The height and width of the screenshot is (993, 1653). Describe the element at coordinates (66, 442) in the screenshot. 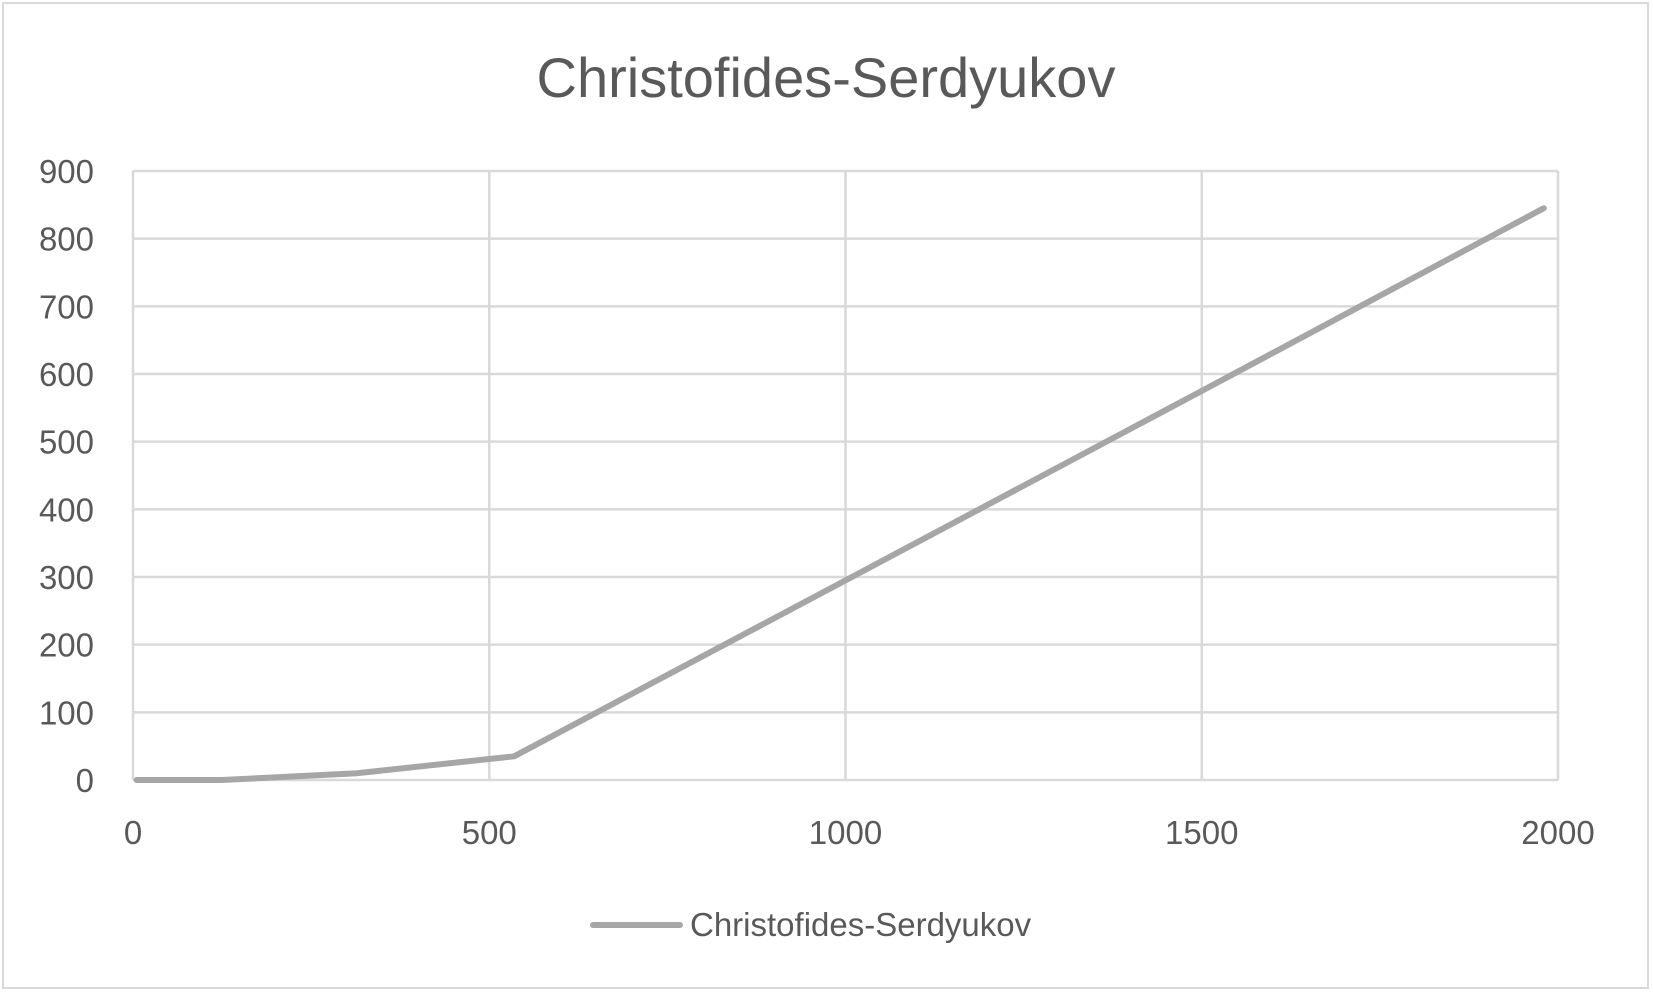

I see `y-tick-label: 500` at that location.